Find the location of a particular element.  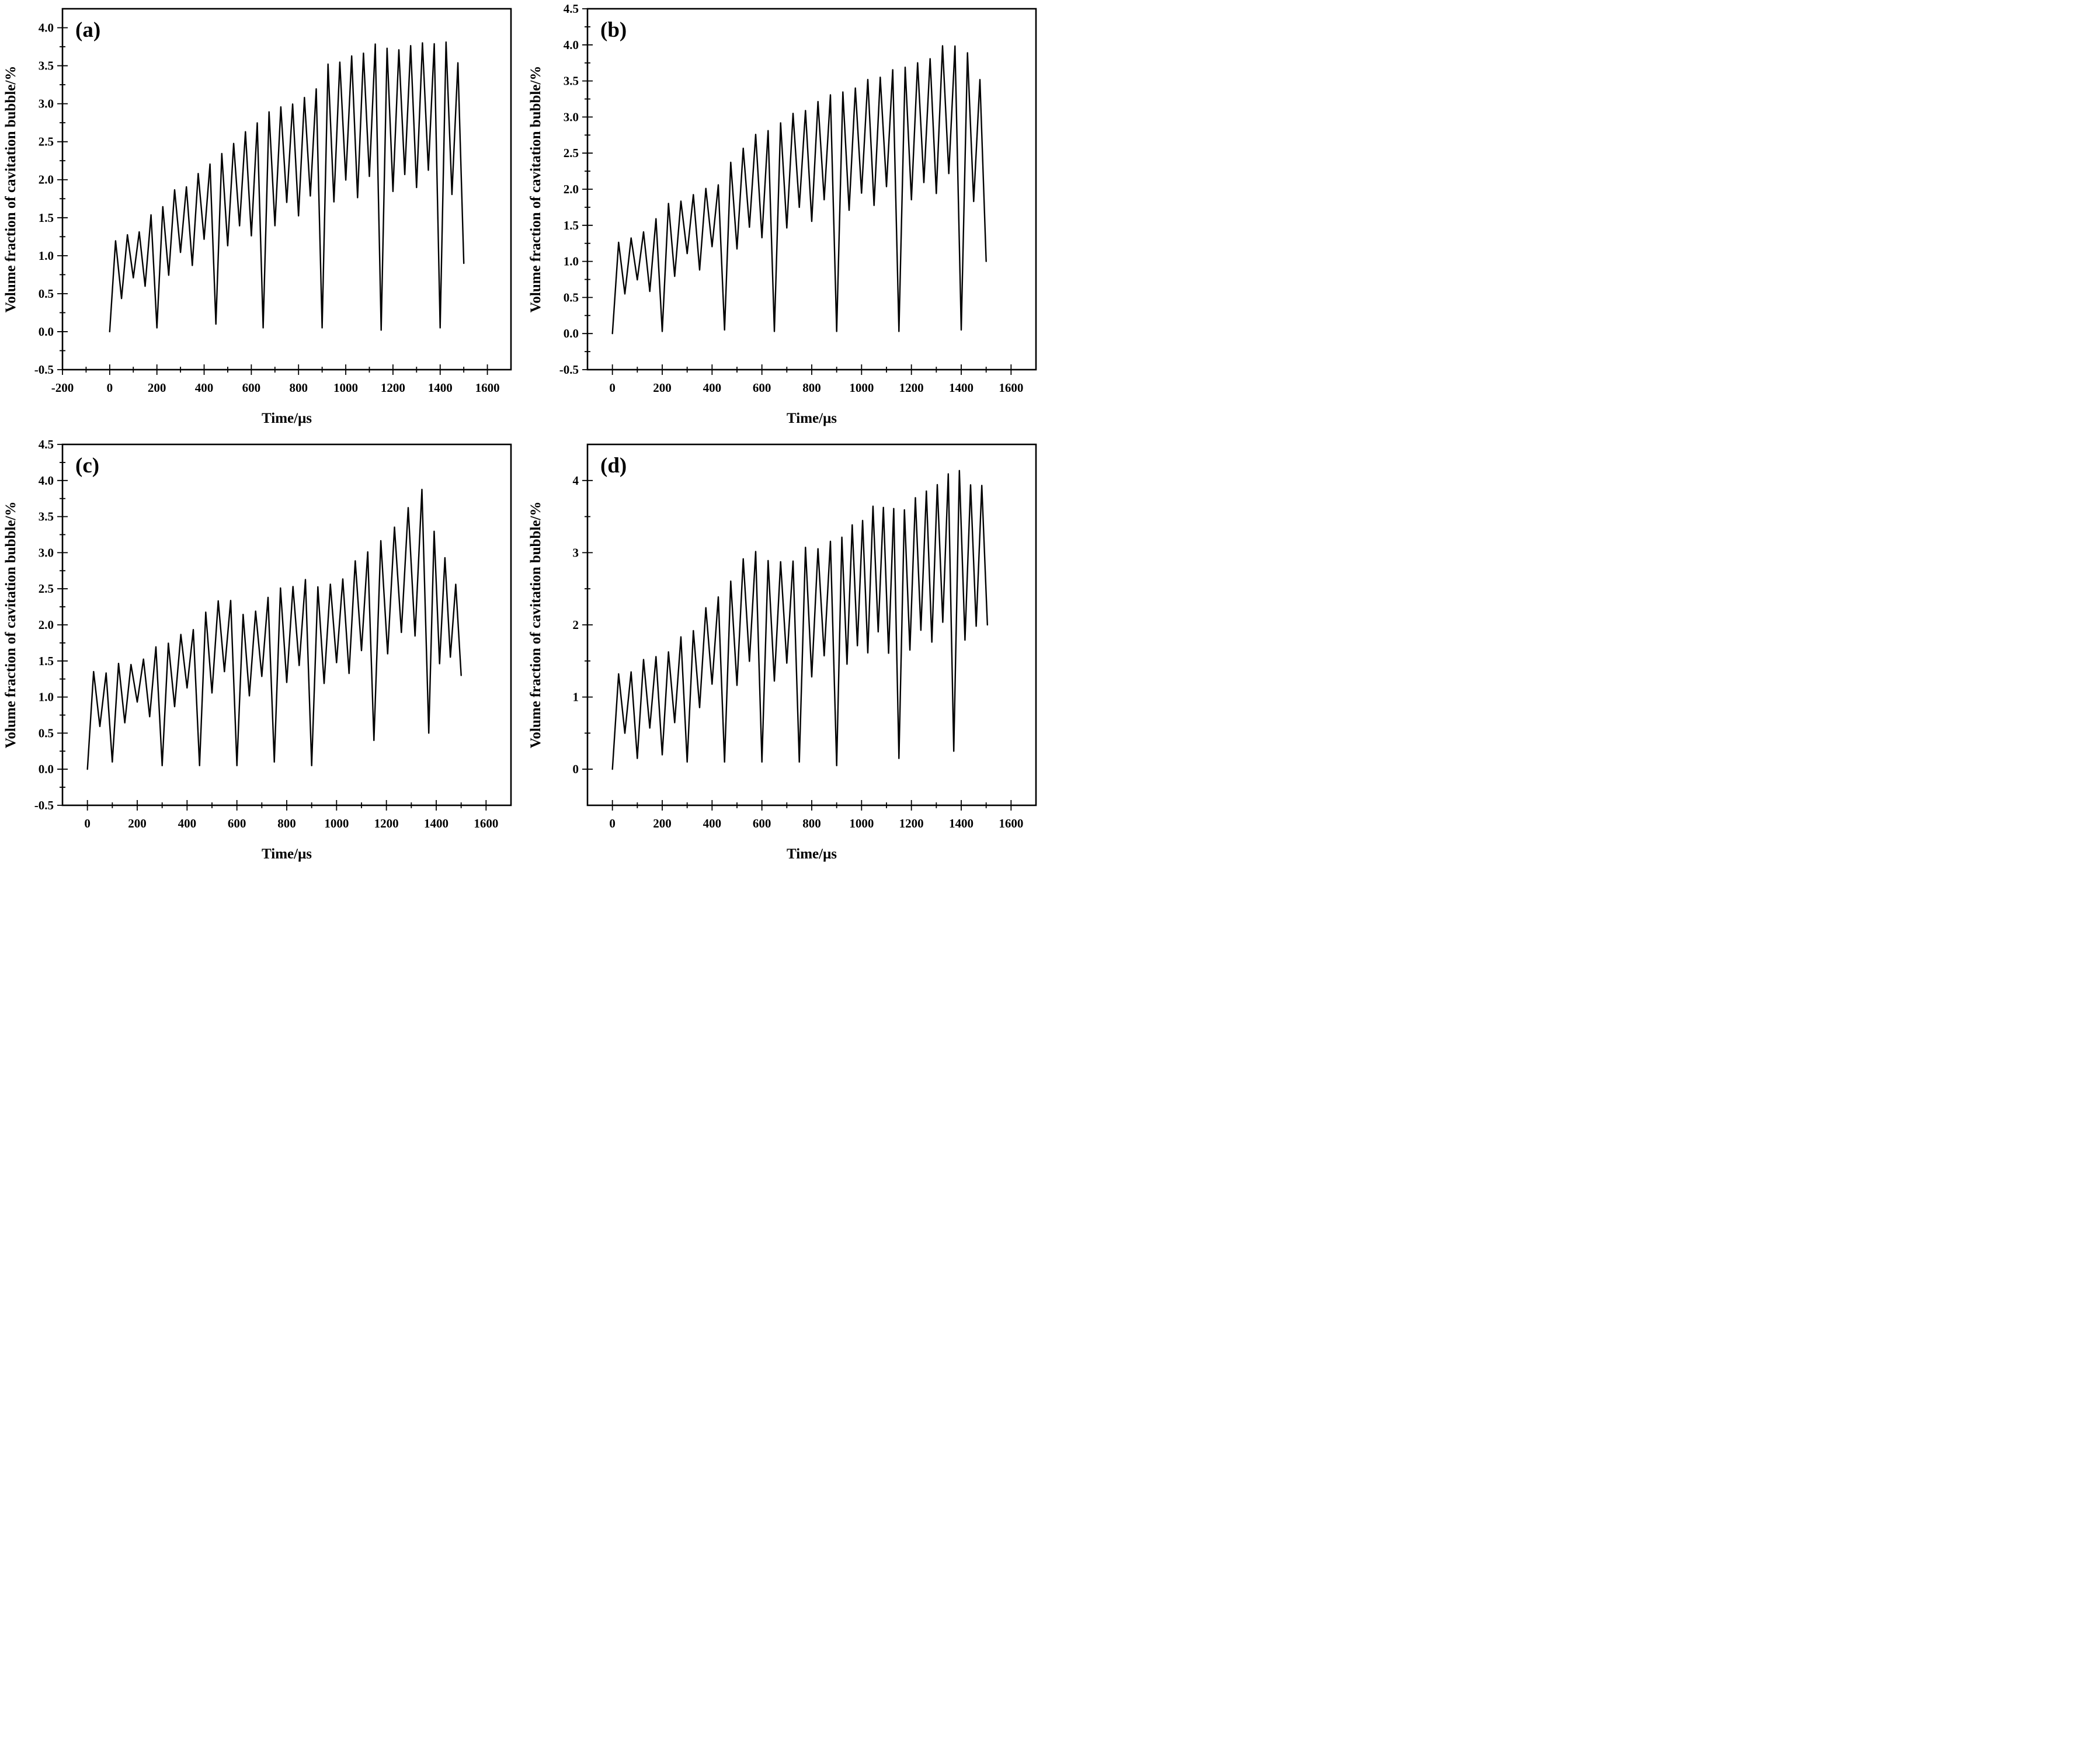

y-tick-label: 0 is located at coordinates (576, 769).